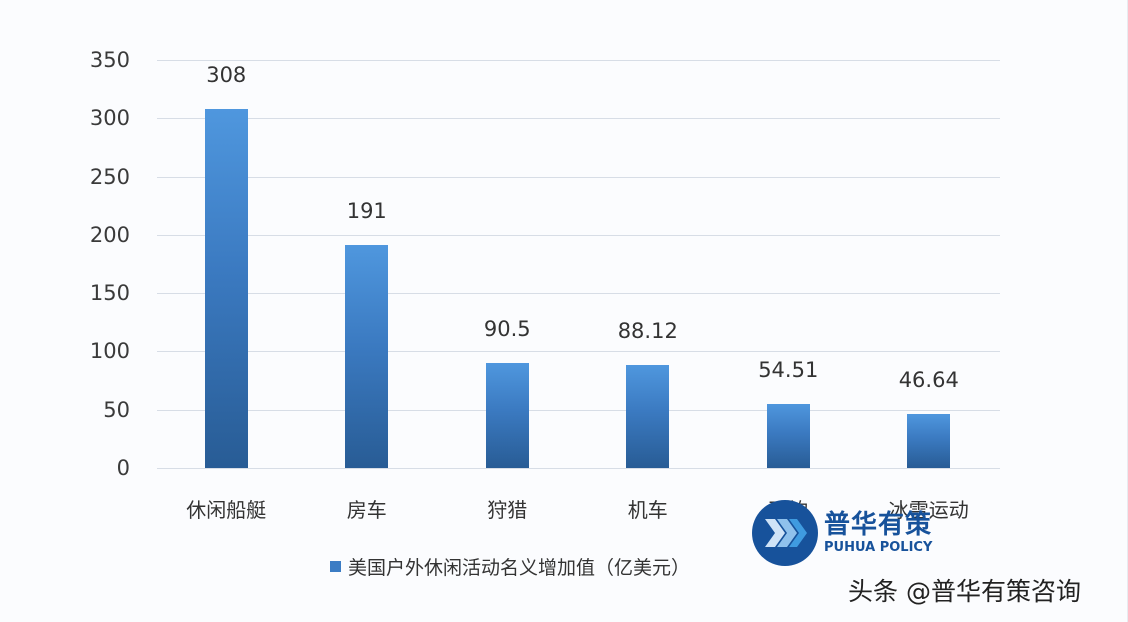 This screenshot has height=622, width=1128. I want to click on y-tick-label: 350, so click(109, 60).